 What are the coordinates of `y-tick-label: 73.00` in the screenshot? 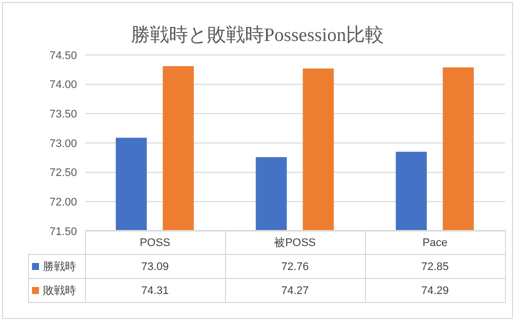 It's located at (63, 144).